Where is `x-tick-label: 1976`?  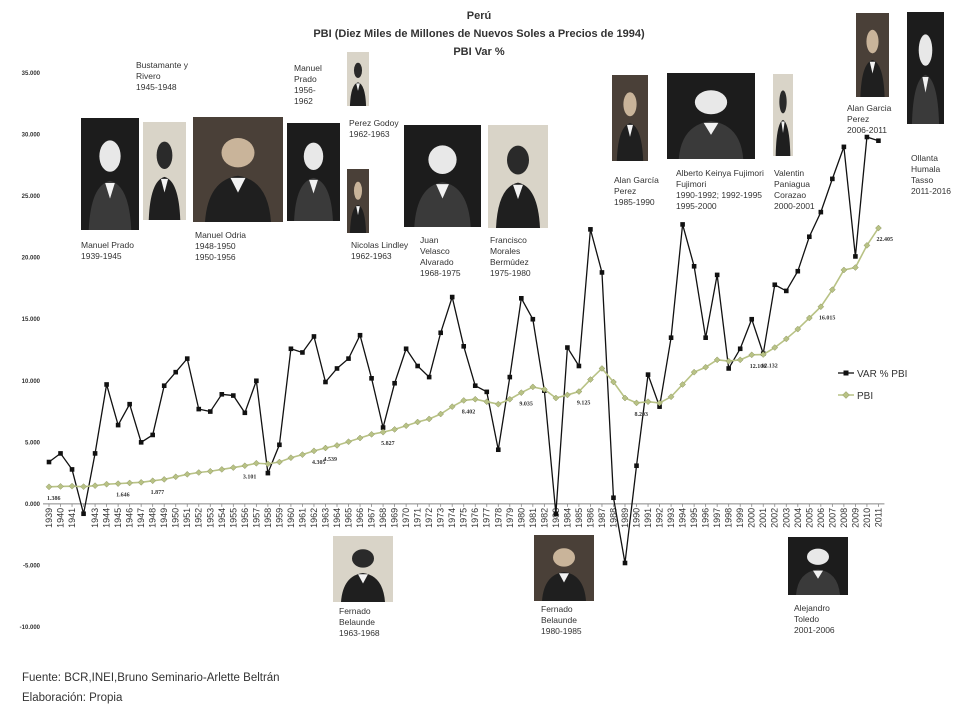
x-tick-label: 1976 is located at coordinates (475, 518).